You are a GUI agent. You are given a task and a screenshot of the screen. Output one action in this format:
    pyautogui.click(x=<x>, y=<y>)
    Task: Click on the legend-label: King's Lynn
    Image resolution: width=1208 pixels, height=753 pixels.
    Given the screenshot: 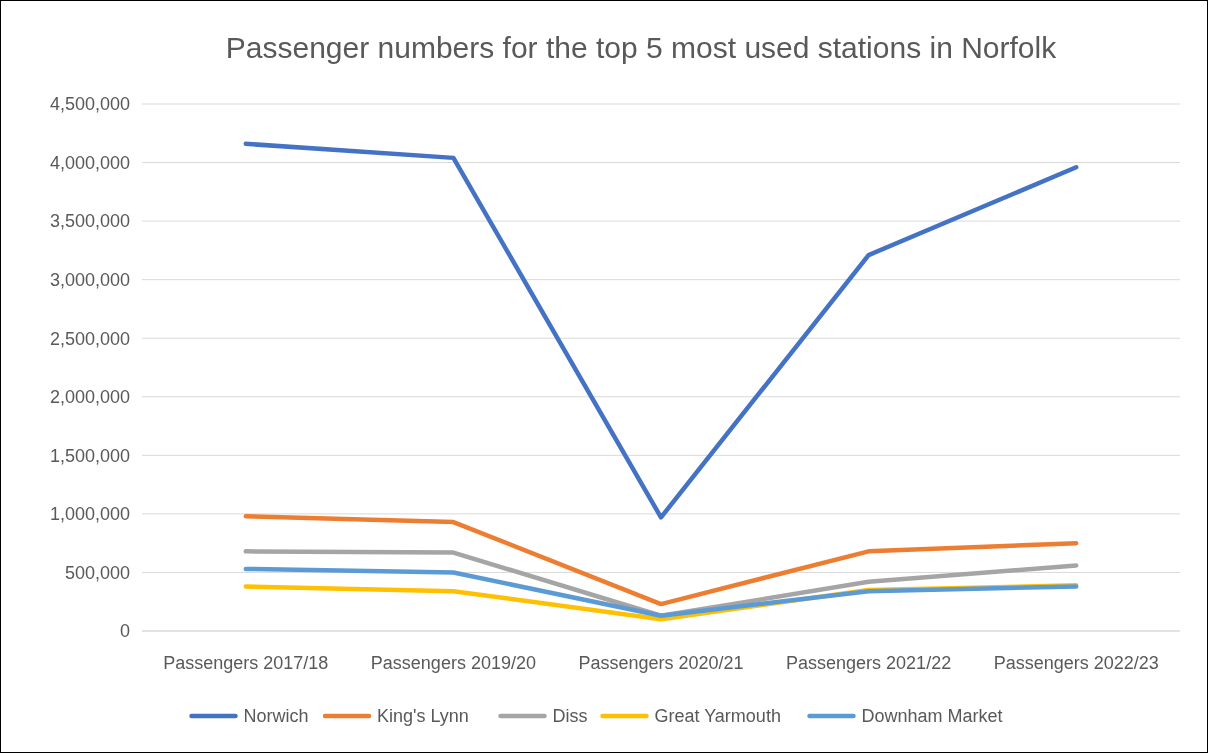 What is the action you would take?
    pyautogui.click(x=423, y=716)
    